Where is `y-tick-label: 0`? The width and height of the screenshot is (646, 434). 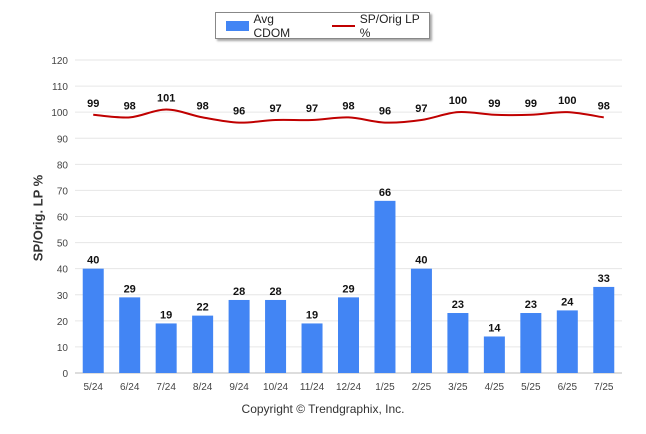 y-tick-label: 0 is located at coordinates (65, 374).